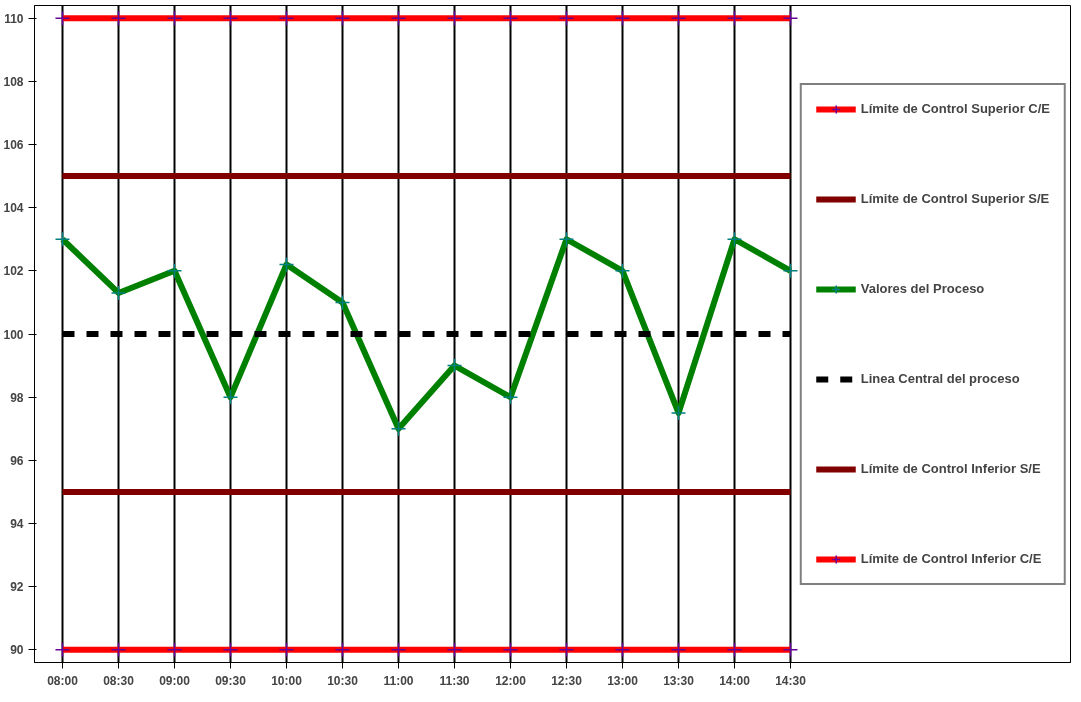  I want to click on y-tick-label: 102, so click(13, 271).